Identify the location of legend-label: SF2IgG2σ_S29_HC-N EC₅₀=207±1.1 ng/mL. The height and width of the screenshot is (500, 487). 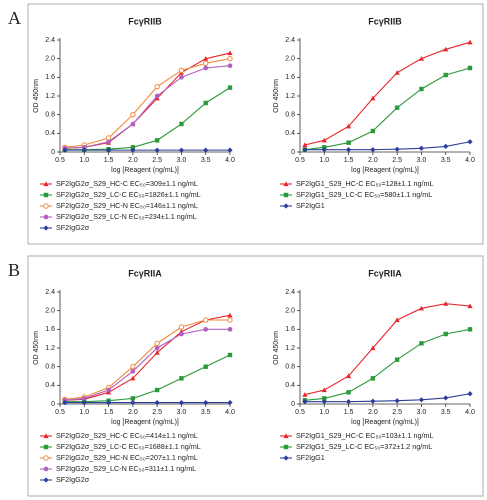
(127, 457).